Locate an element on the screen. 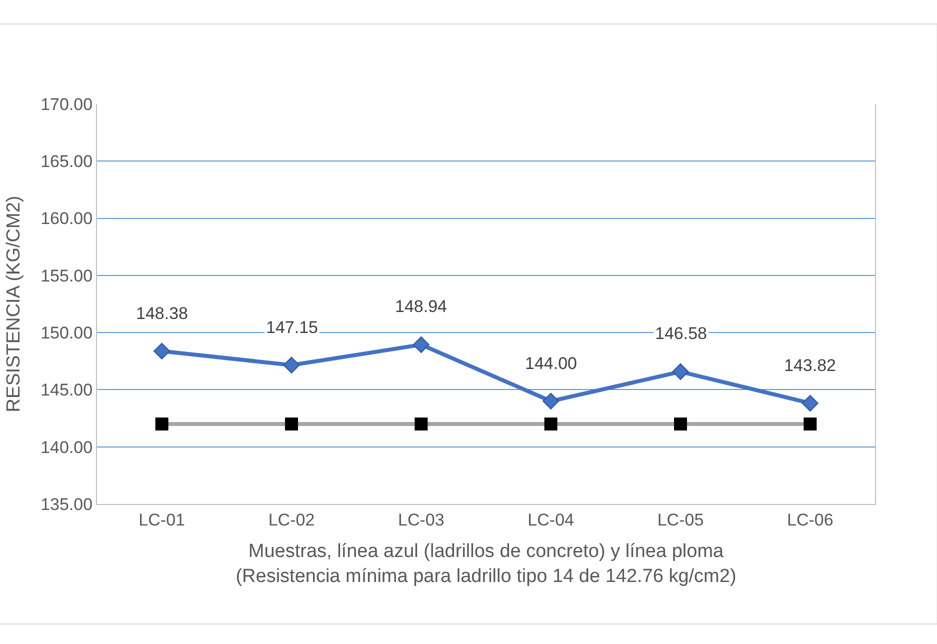  x-axis-title: Muestras, línea azul (ladrillos de concreto) y línea ploma (Resistencia mínima para ladrillo tipo 14 de 142.76 kg/cm2) is located at coordinates (486, 564).